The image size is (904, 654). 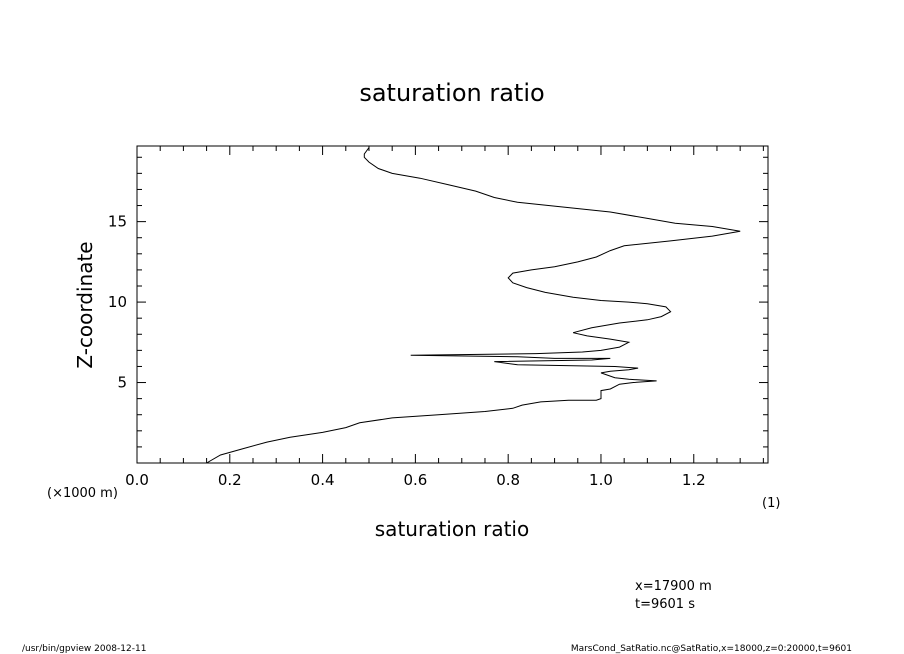 What do you see at coordinates (117, 222) in the screenshot?
I see `y-tick-label: 15` at bounding box center [117, 222].